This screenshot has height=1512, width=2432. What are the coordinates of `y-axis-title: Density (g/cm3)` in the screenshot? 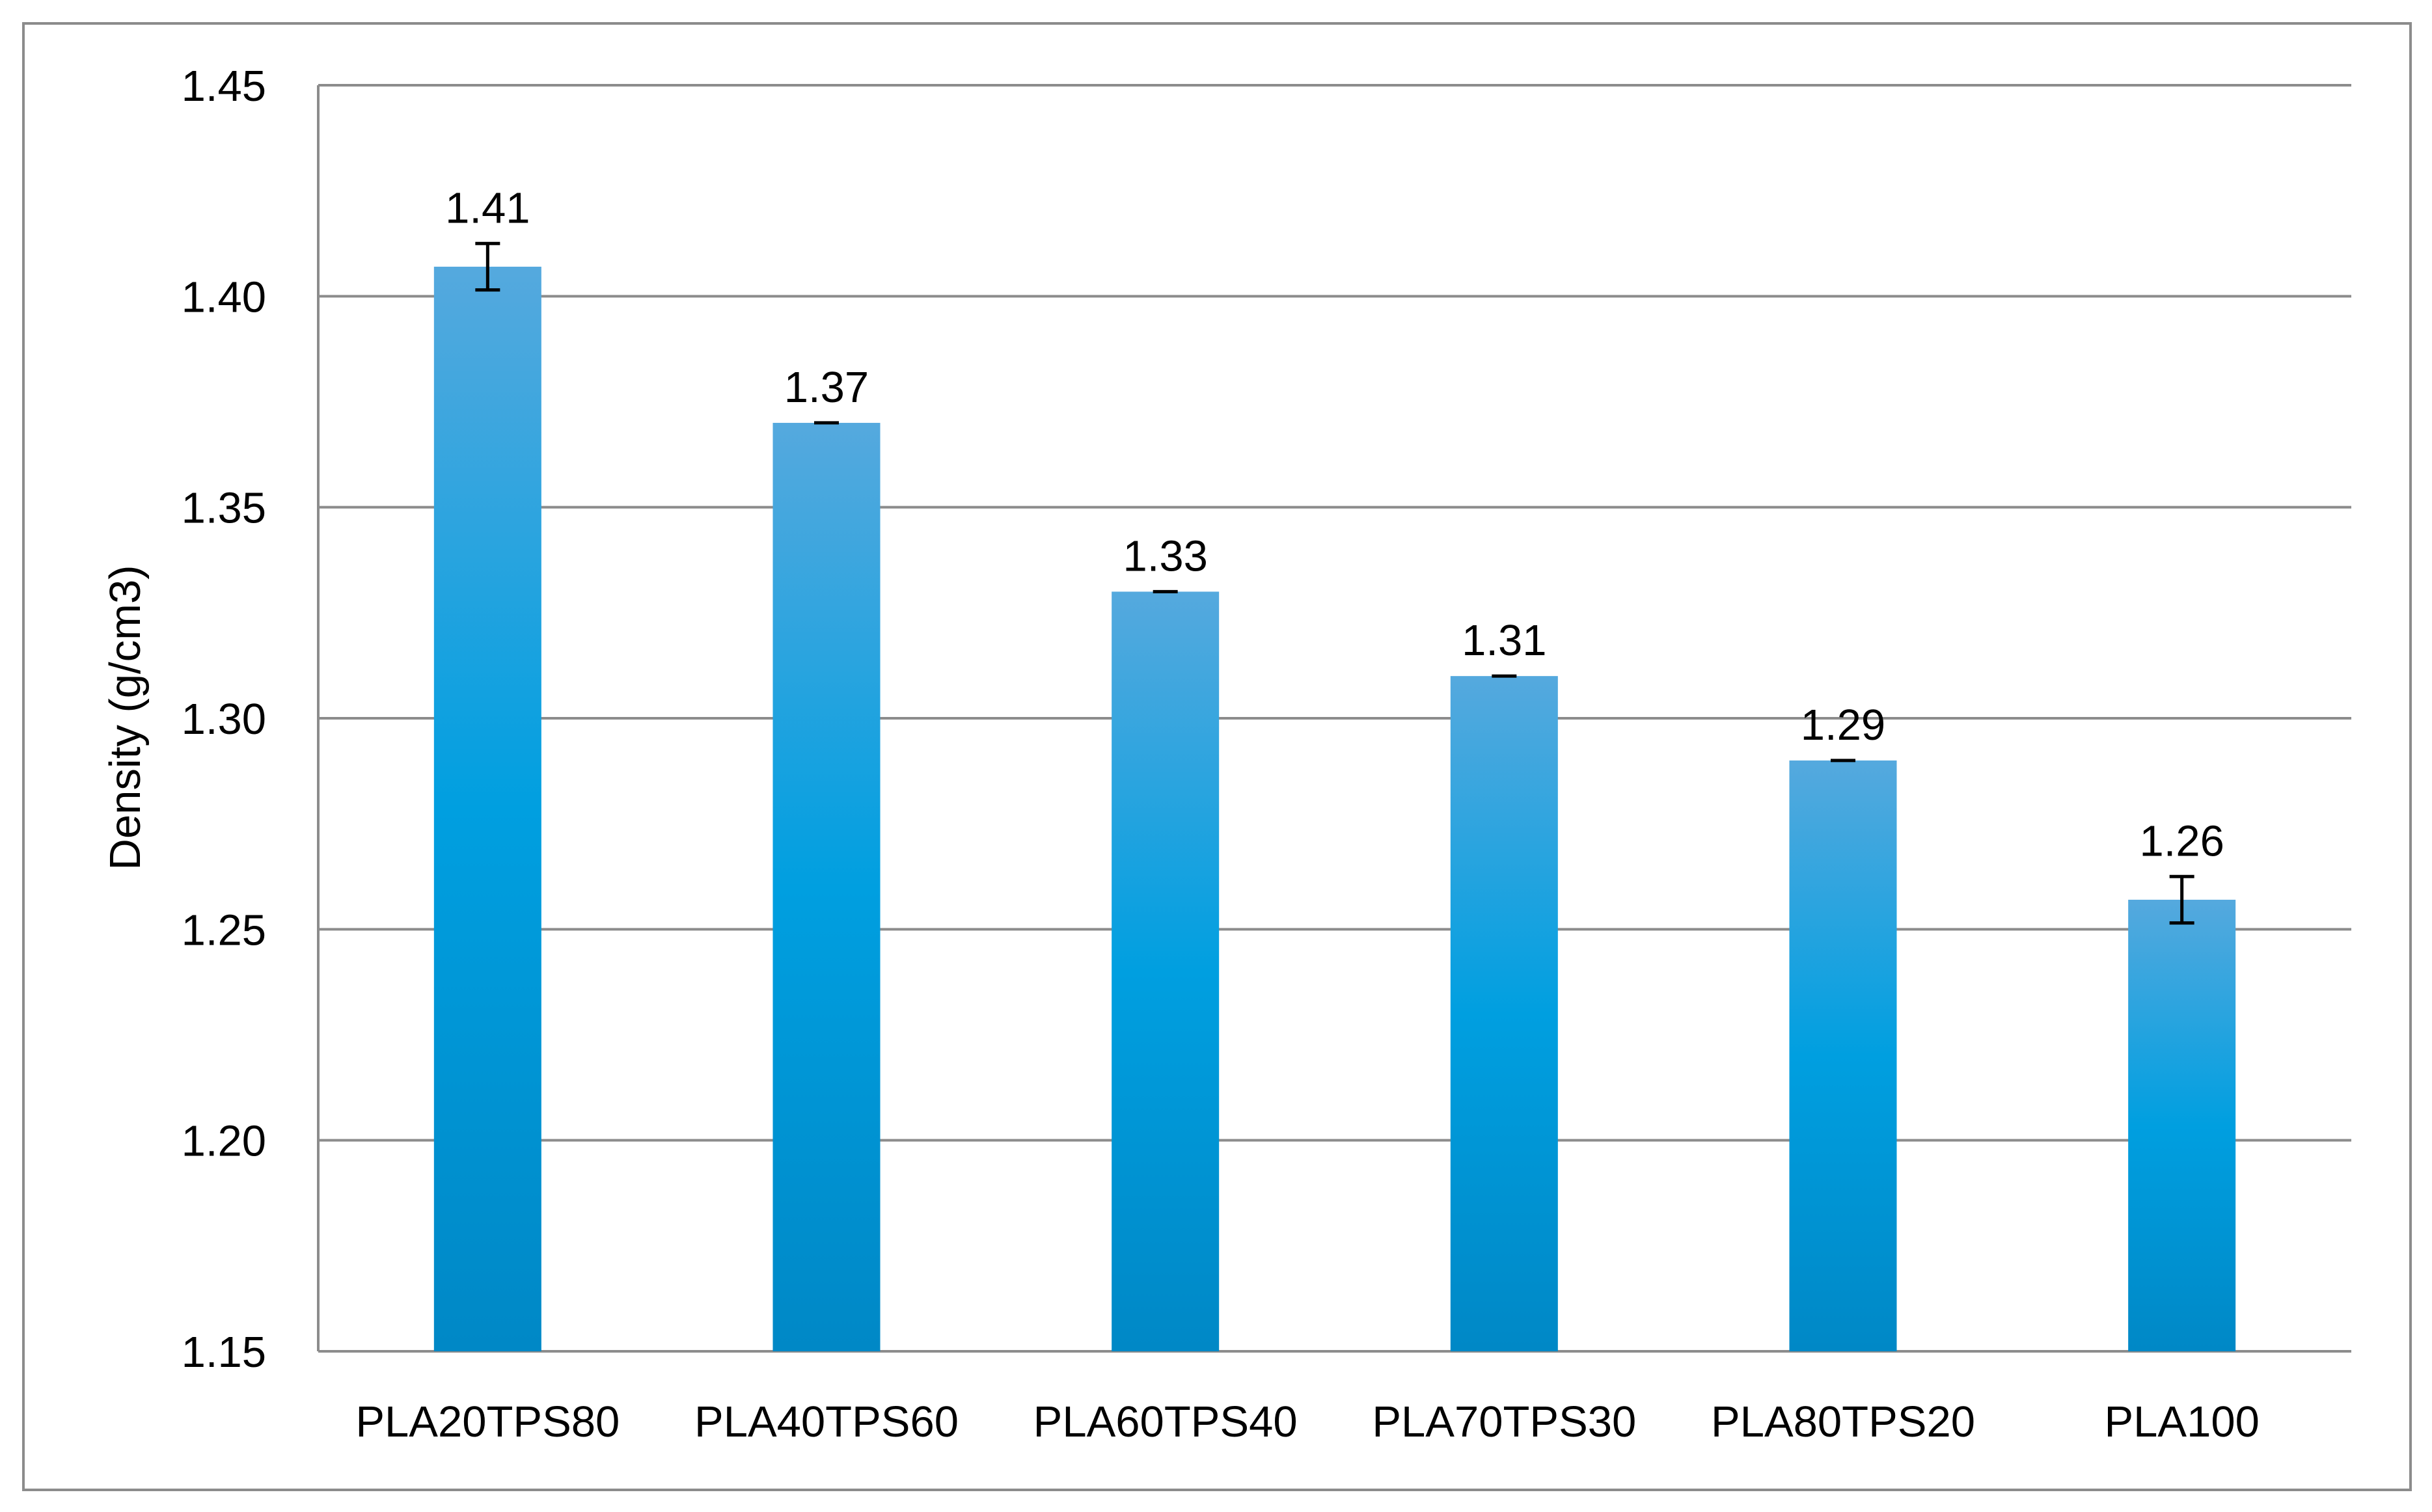 It's located at (125, 717).